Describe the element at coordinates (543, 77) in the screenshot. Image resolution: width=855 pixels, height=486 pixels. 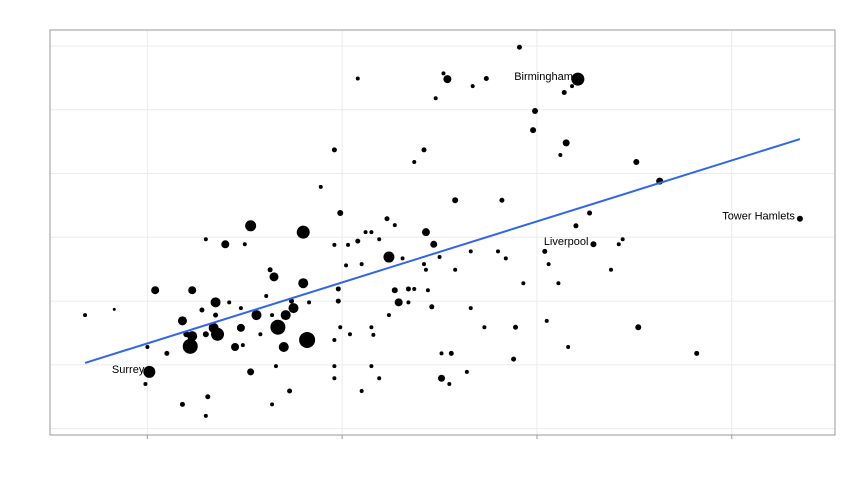
I see `point-label: Birmingham` at that location.